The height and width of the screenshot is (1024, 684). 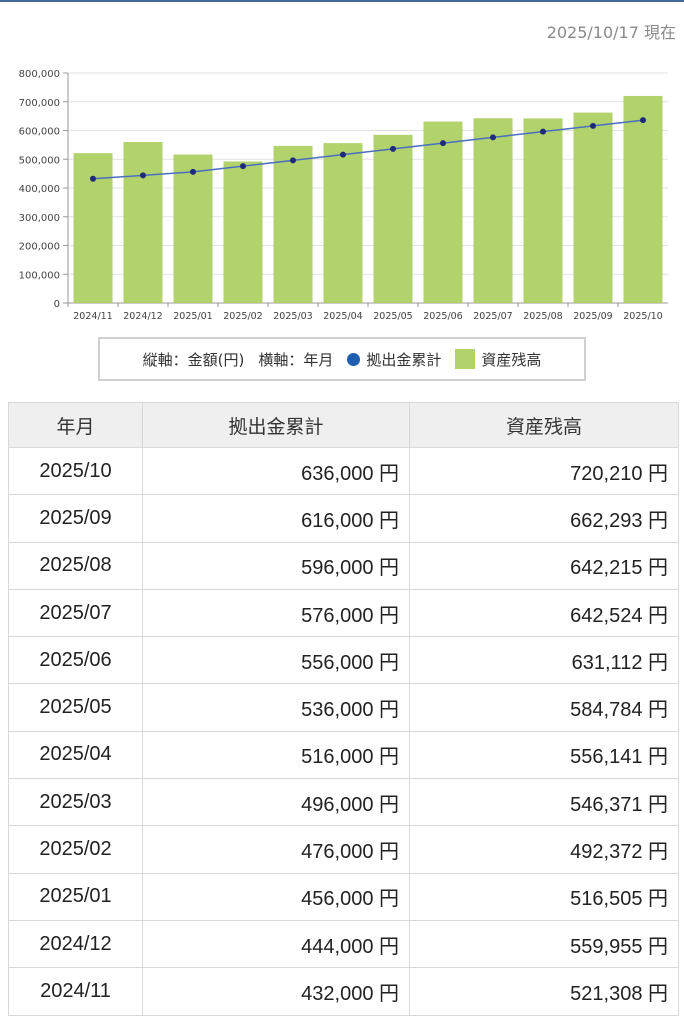 What do you see at coordinates (75, 518) in the screenshot?
I see `cell-month: 2025/09` at bounding box center [75, 518].